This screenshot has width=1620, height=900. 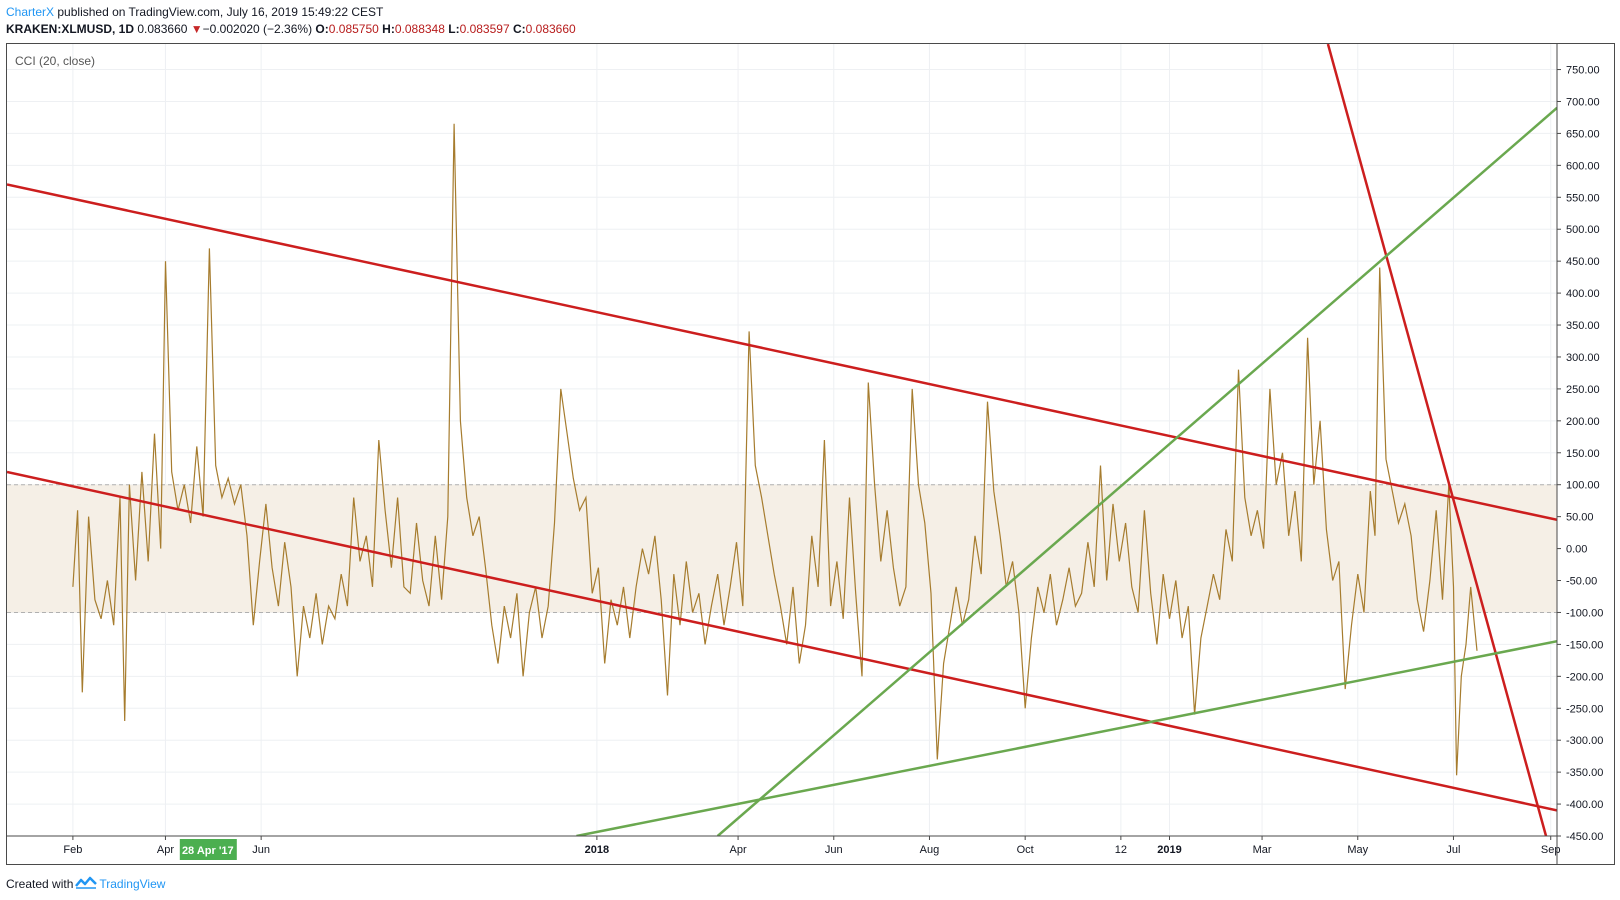 I want to click on indicator-label: CCI (20, close), so click(x=55, y=61).